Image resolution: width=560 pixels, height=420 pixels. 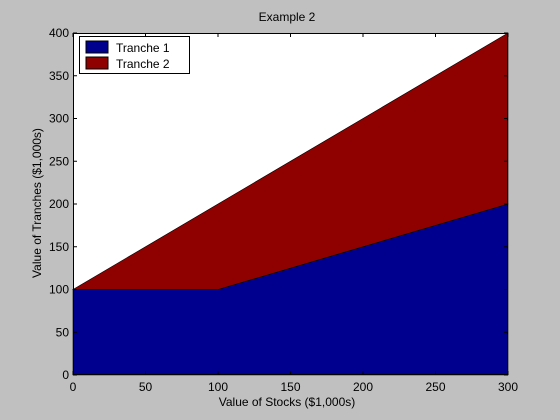 I want to click on legend: Tranche 1 Tranche 2, so click(x=134, y=55).